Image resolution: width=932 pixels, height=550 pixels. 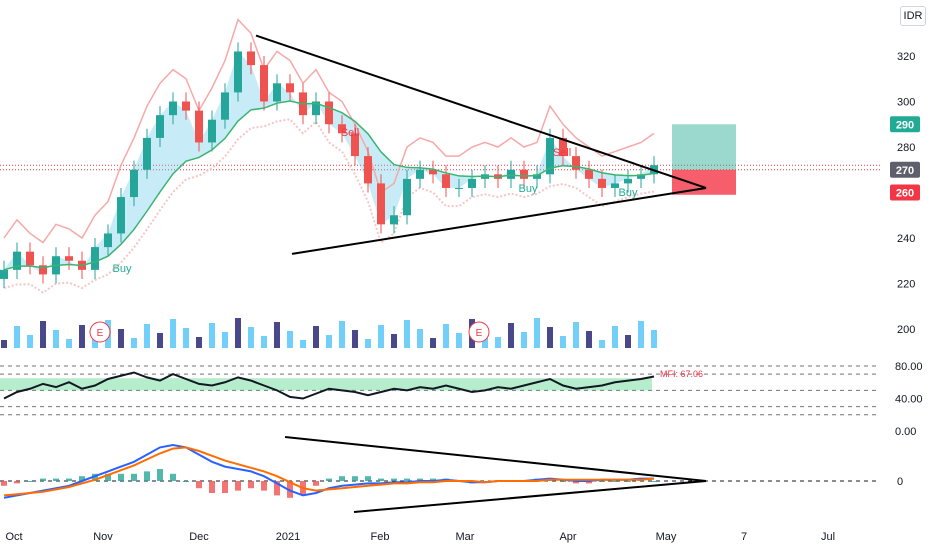 What do you see at coordinates (103, 537) in the screenshot?
I see `x-tick-label: Nov` at bounding box center [103, 537].